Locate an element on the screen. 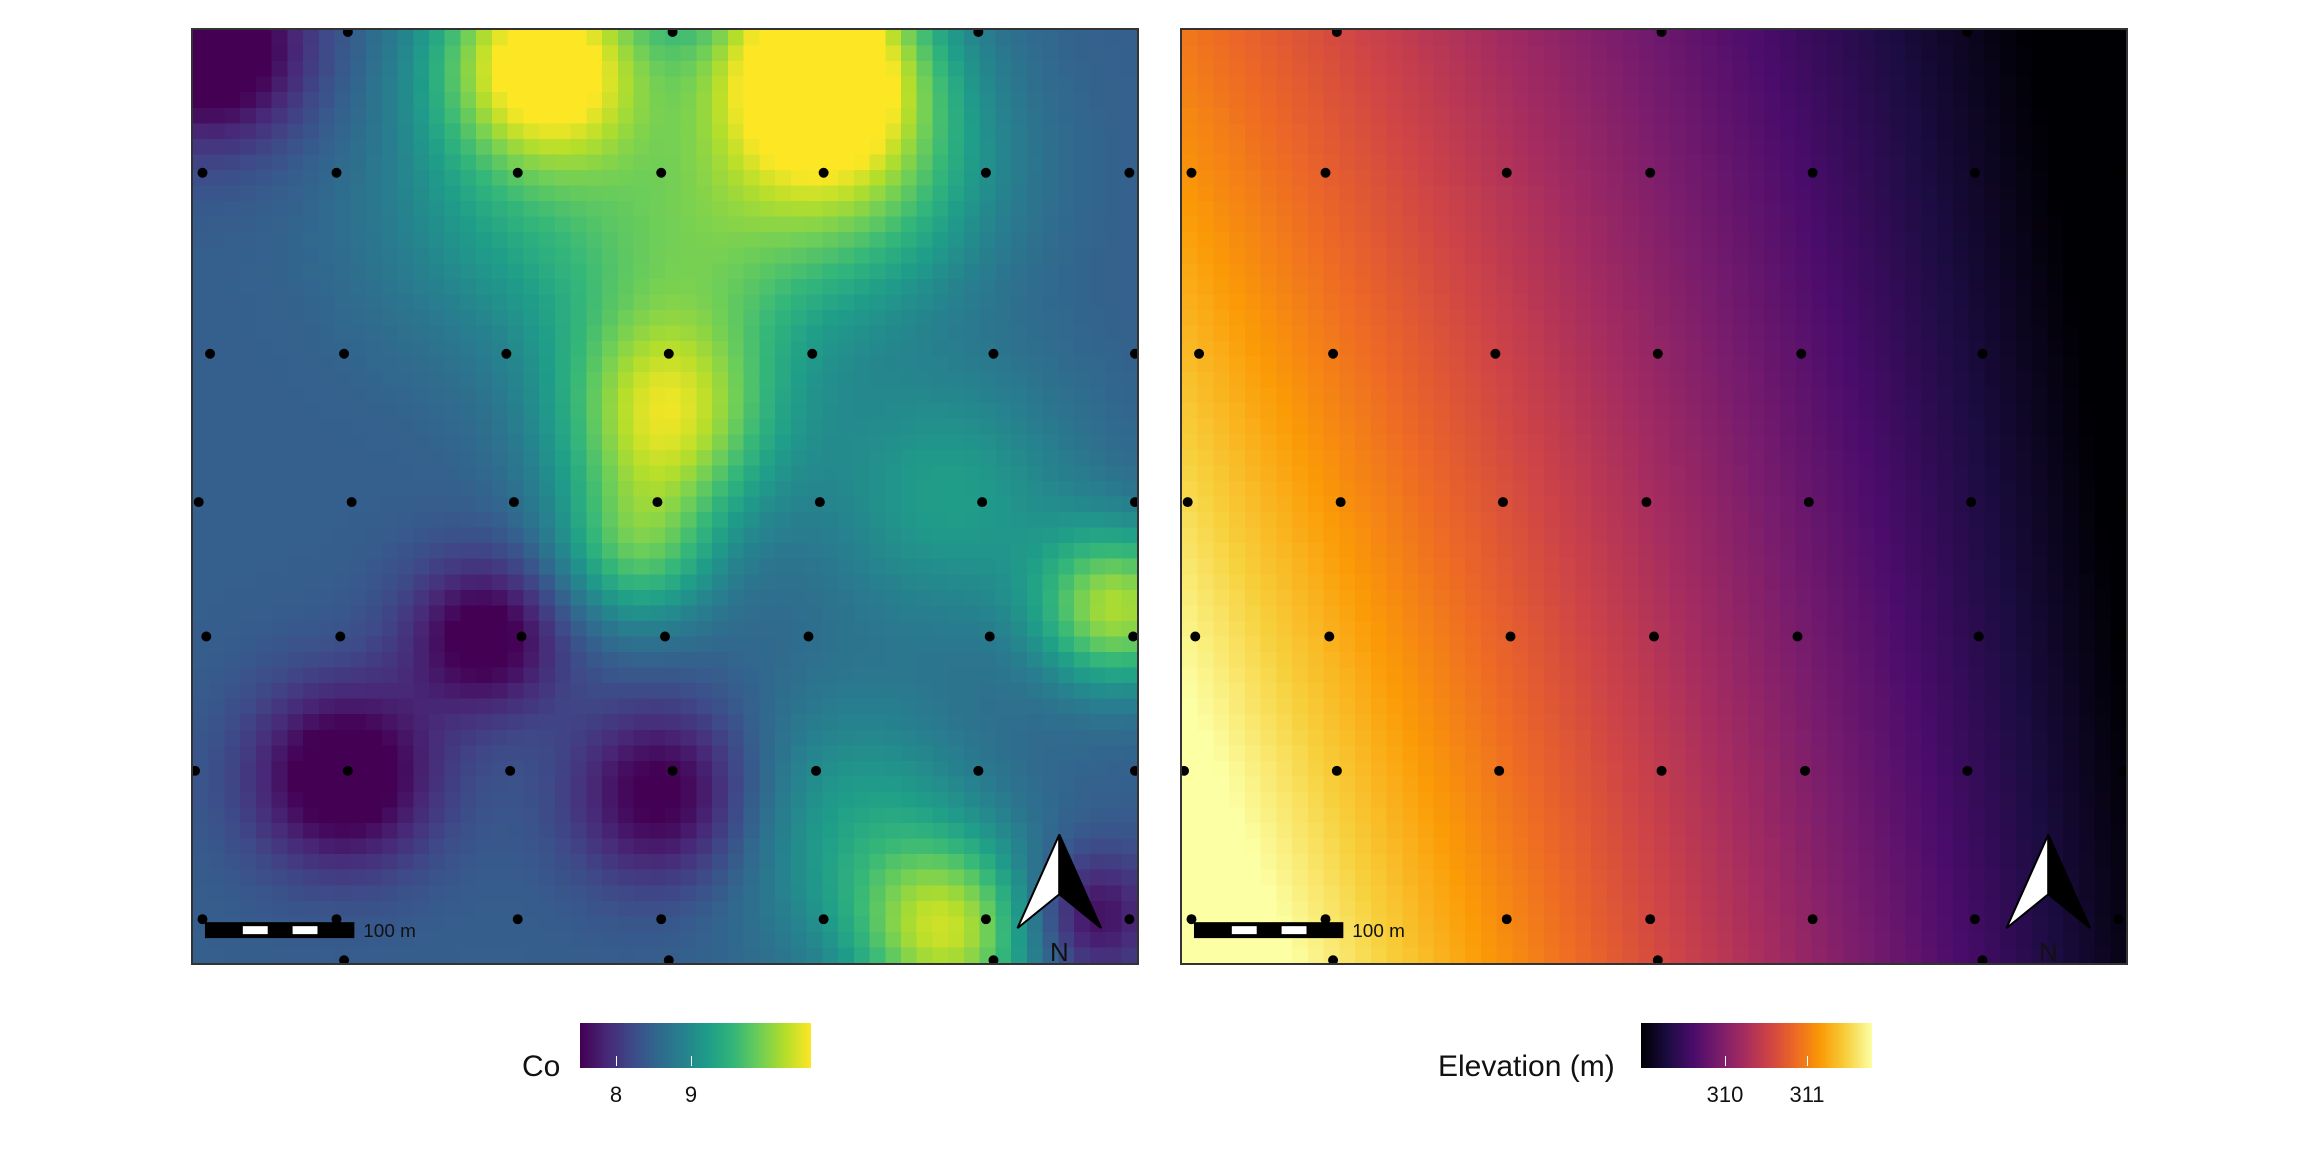  co-legend: Co 8 9 is located at coordinates (670, 1070).